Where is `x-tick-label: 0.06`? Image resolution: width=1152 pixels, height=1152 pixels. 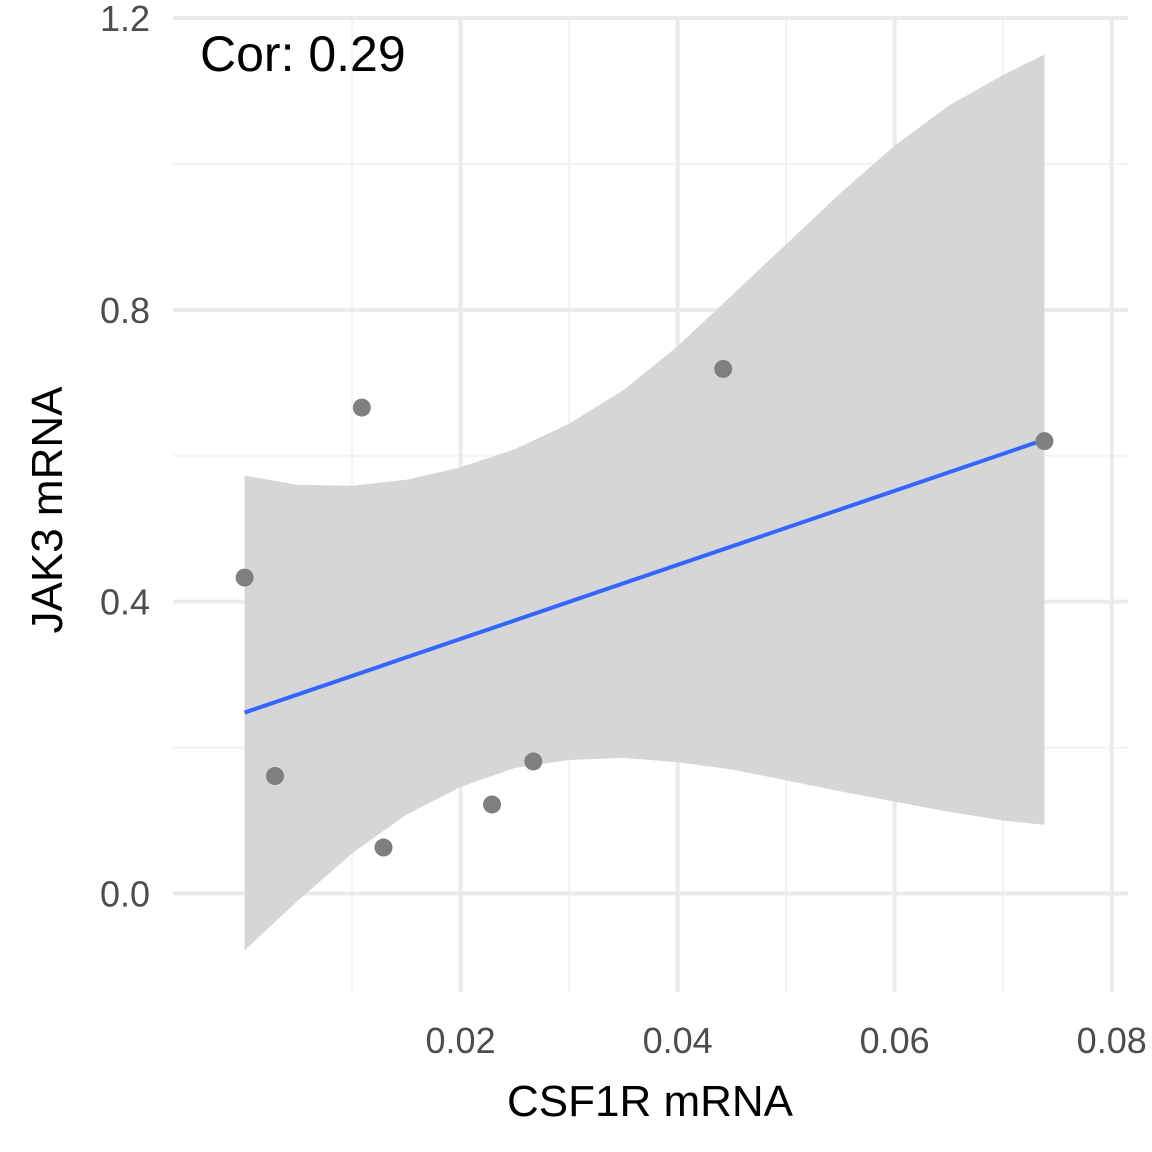
x-tick-label: 0.06 is located at coordinates (895, 1040).